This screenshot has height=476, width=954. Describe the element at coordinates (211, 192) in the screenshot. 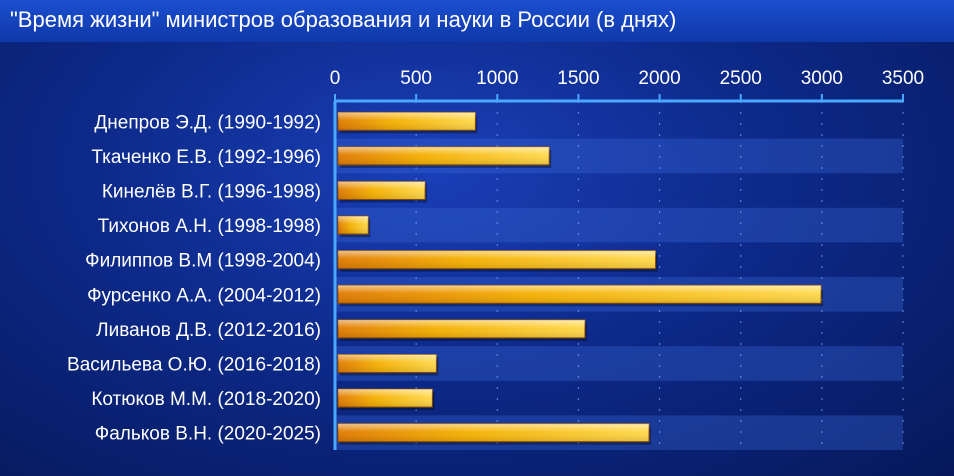

I see `category-label: Кинелёв В.Г. (1996-1998)` at that location.